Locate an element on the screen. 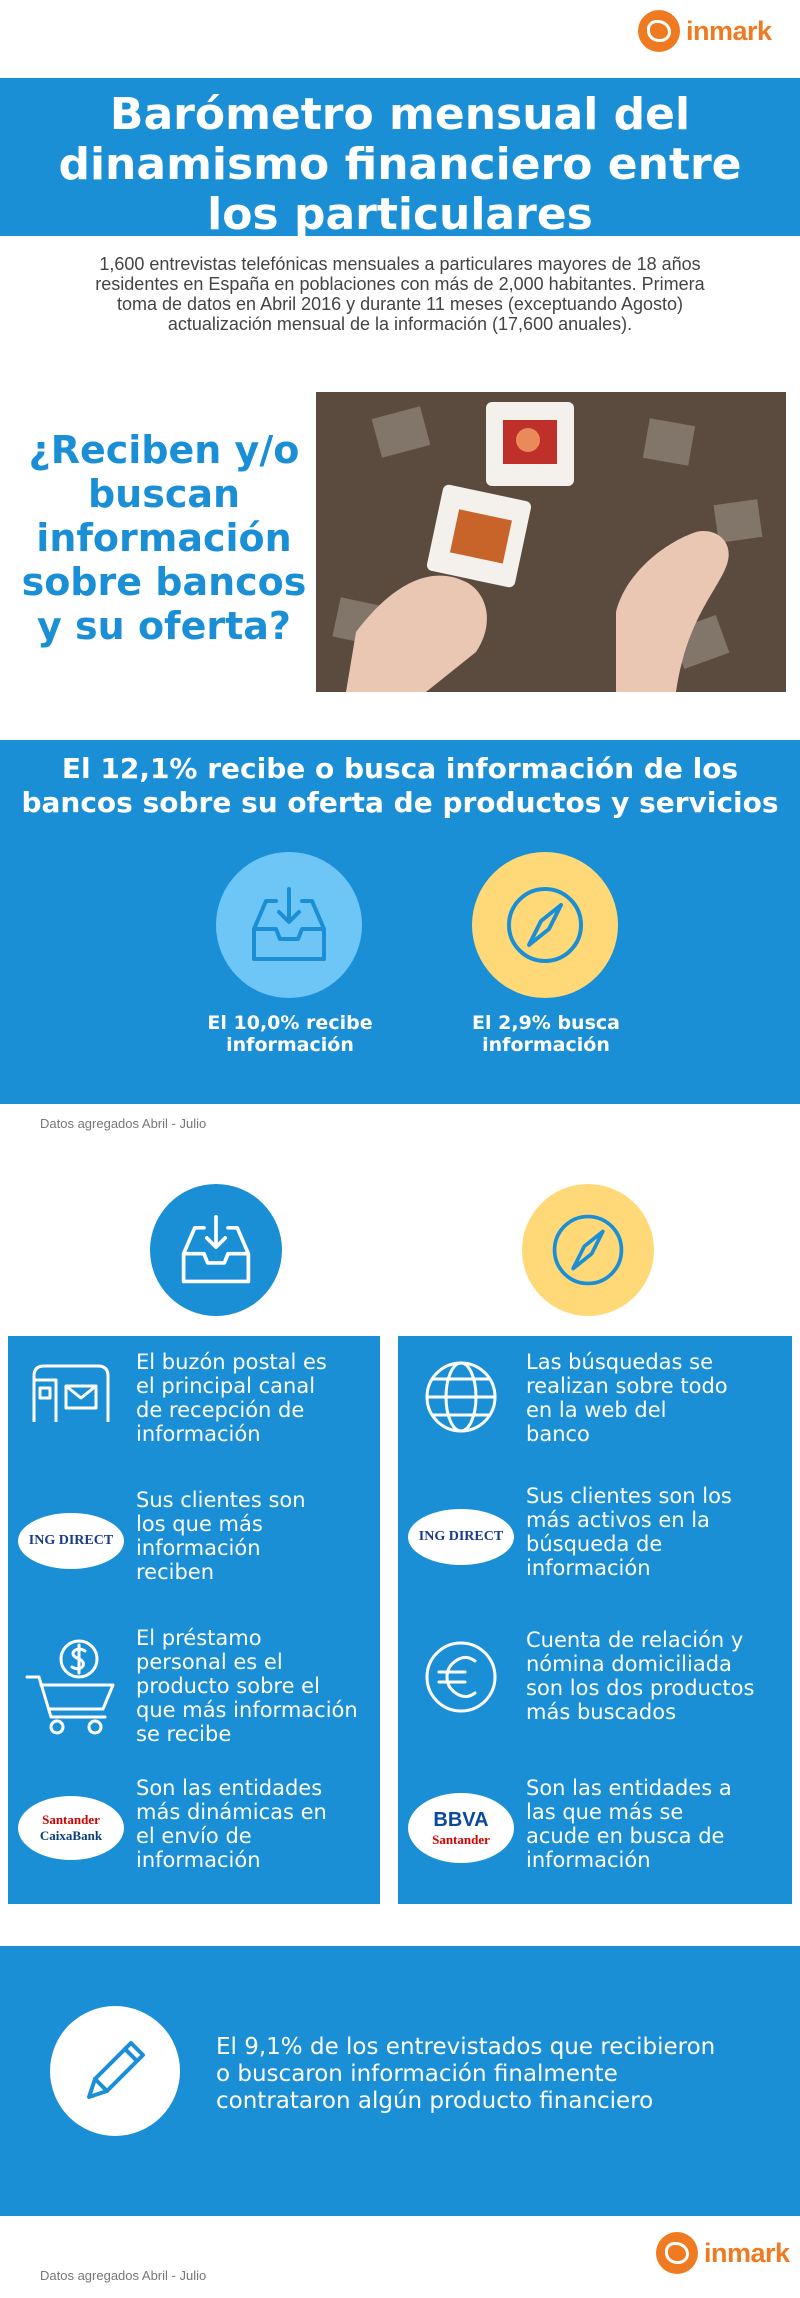 This screenshot has width=800, height=2298. caption-line: El 2,9% busca is located at coordinates (546, 1023).